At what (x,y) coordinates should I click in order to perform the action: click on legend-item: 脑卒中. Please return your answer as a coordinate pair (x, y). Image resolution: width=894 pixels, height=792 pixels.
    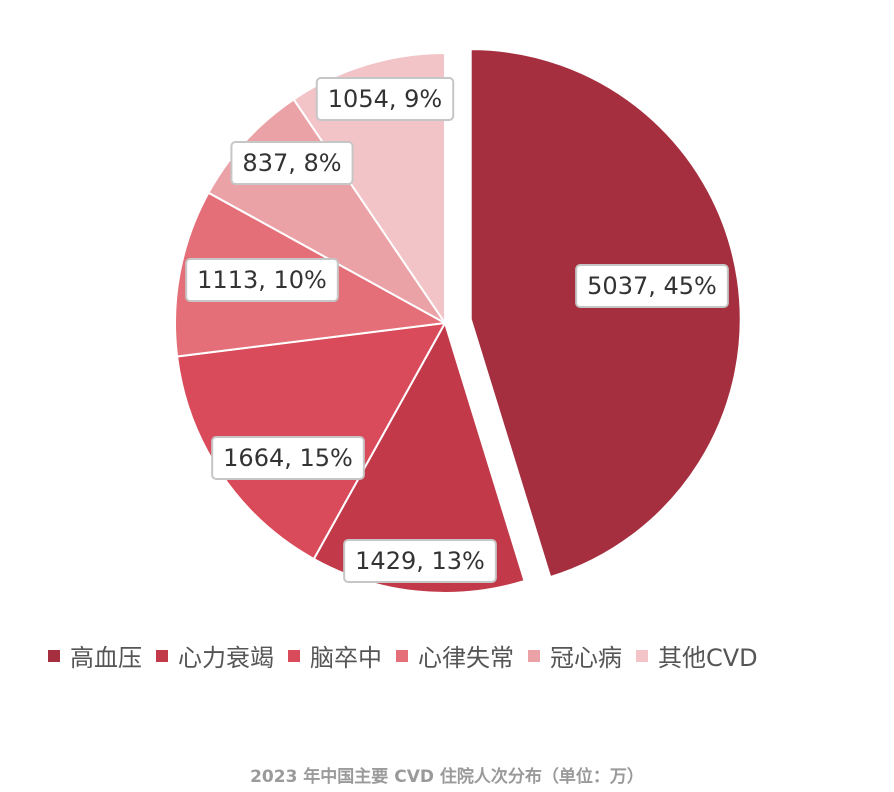
    Looking at the image, I should click on (335, 655).